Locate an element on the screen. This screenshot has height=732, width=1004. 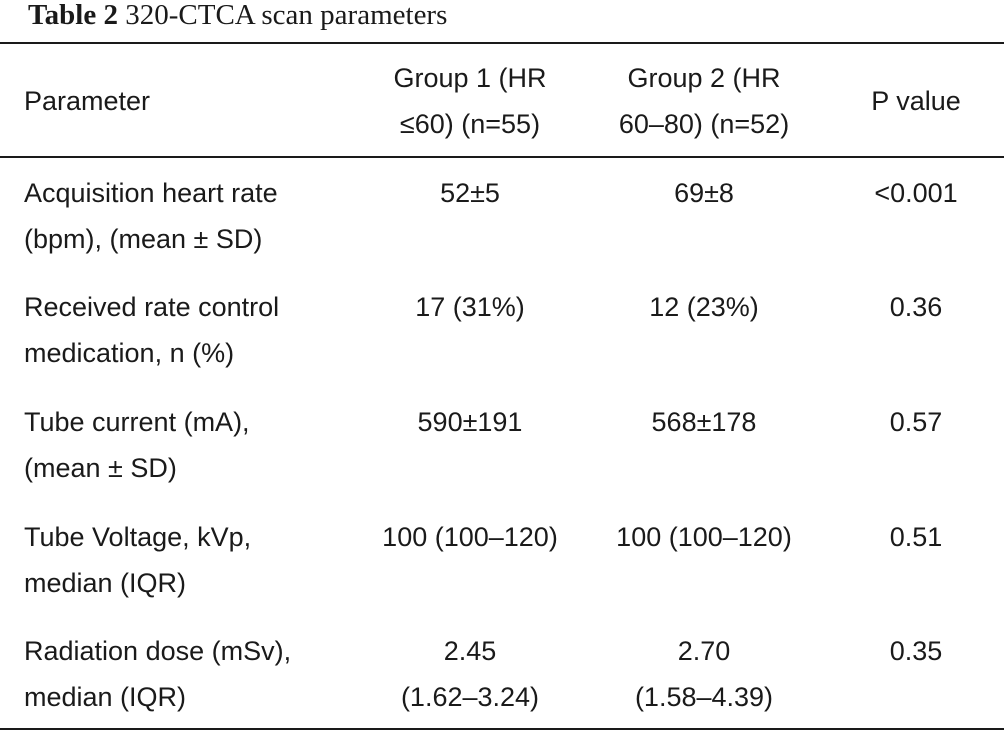
row-4-parameter: Tube Voltage, kVp, median (IQR) is located at coordinates (138, 560).